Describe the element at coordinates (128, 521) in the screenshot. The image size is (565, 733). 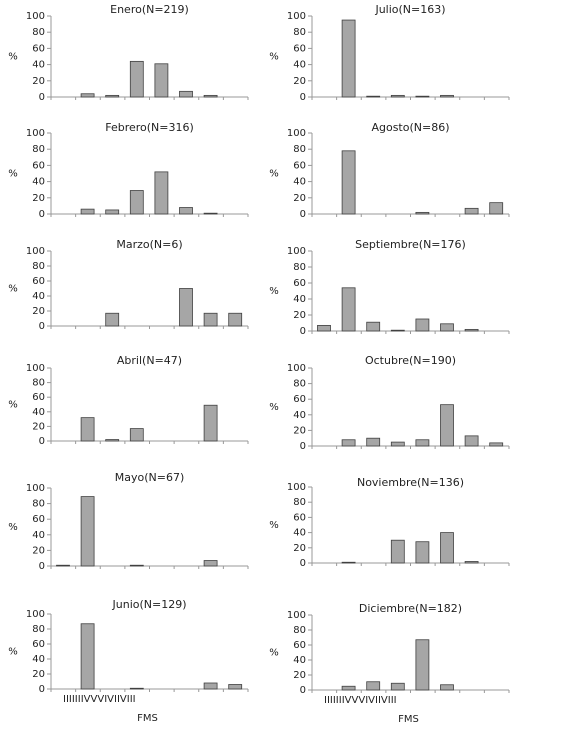
I see `panel: Mayo(N=67)% 0 20 40 60 80 100` at that location.